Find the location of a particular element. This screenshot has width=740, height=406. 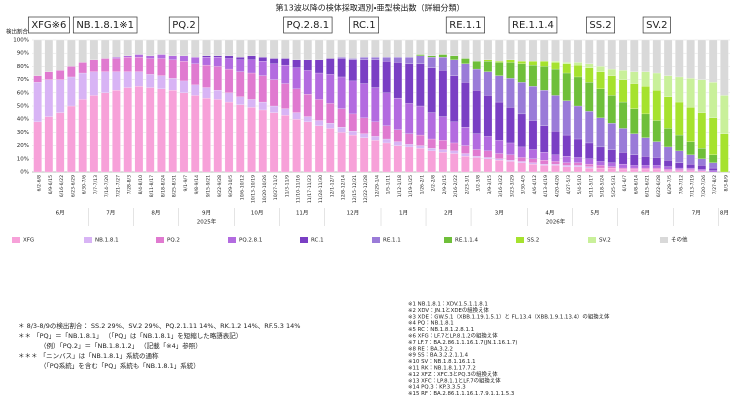

x-tick-label: 5/4-5/10 is located at coordinates (580, 184).